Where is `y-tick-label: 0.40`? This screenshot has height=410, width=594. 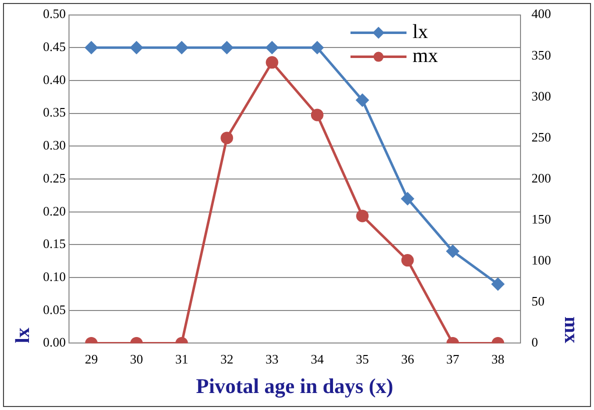 y-tick-label: 0.40 is located at coordinates (54, 79).